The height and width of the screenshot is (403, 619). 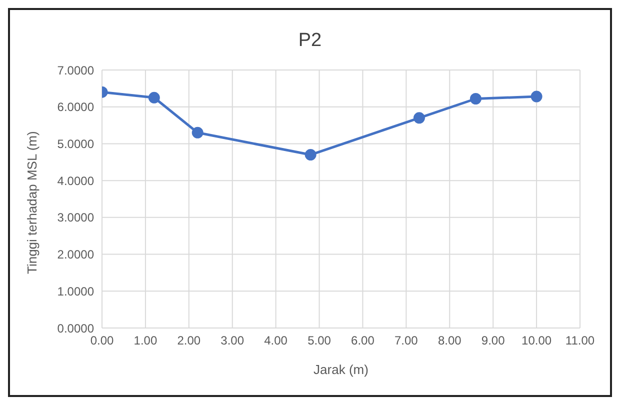 What do you see at coordinates (493, 341) in the screenshot?
I see `x-tick-label: 9.00` at bounding box center [493, 341].